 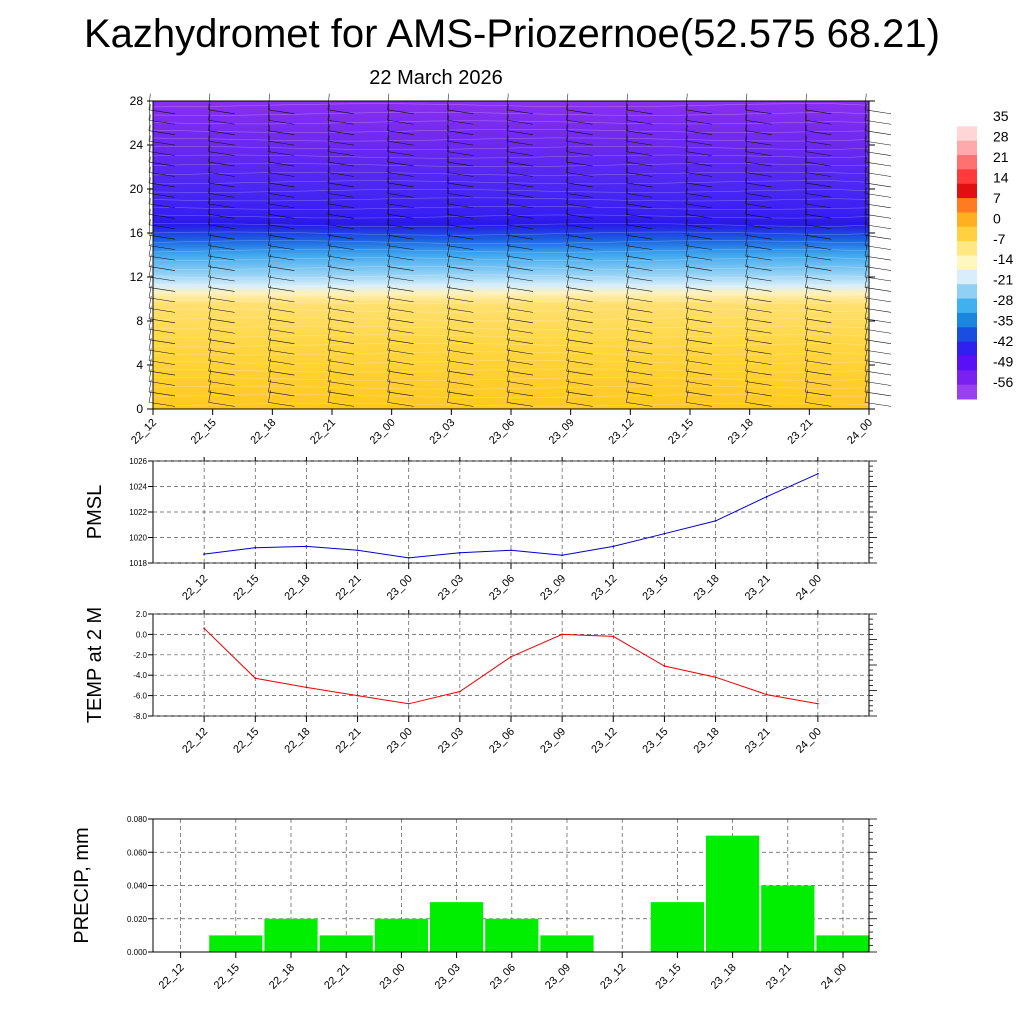 What do you see at coordinates (400, 588) in the screenshot?
I see `x-tick-label: 23_00` at bounding box center [400, 588].